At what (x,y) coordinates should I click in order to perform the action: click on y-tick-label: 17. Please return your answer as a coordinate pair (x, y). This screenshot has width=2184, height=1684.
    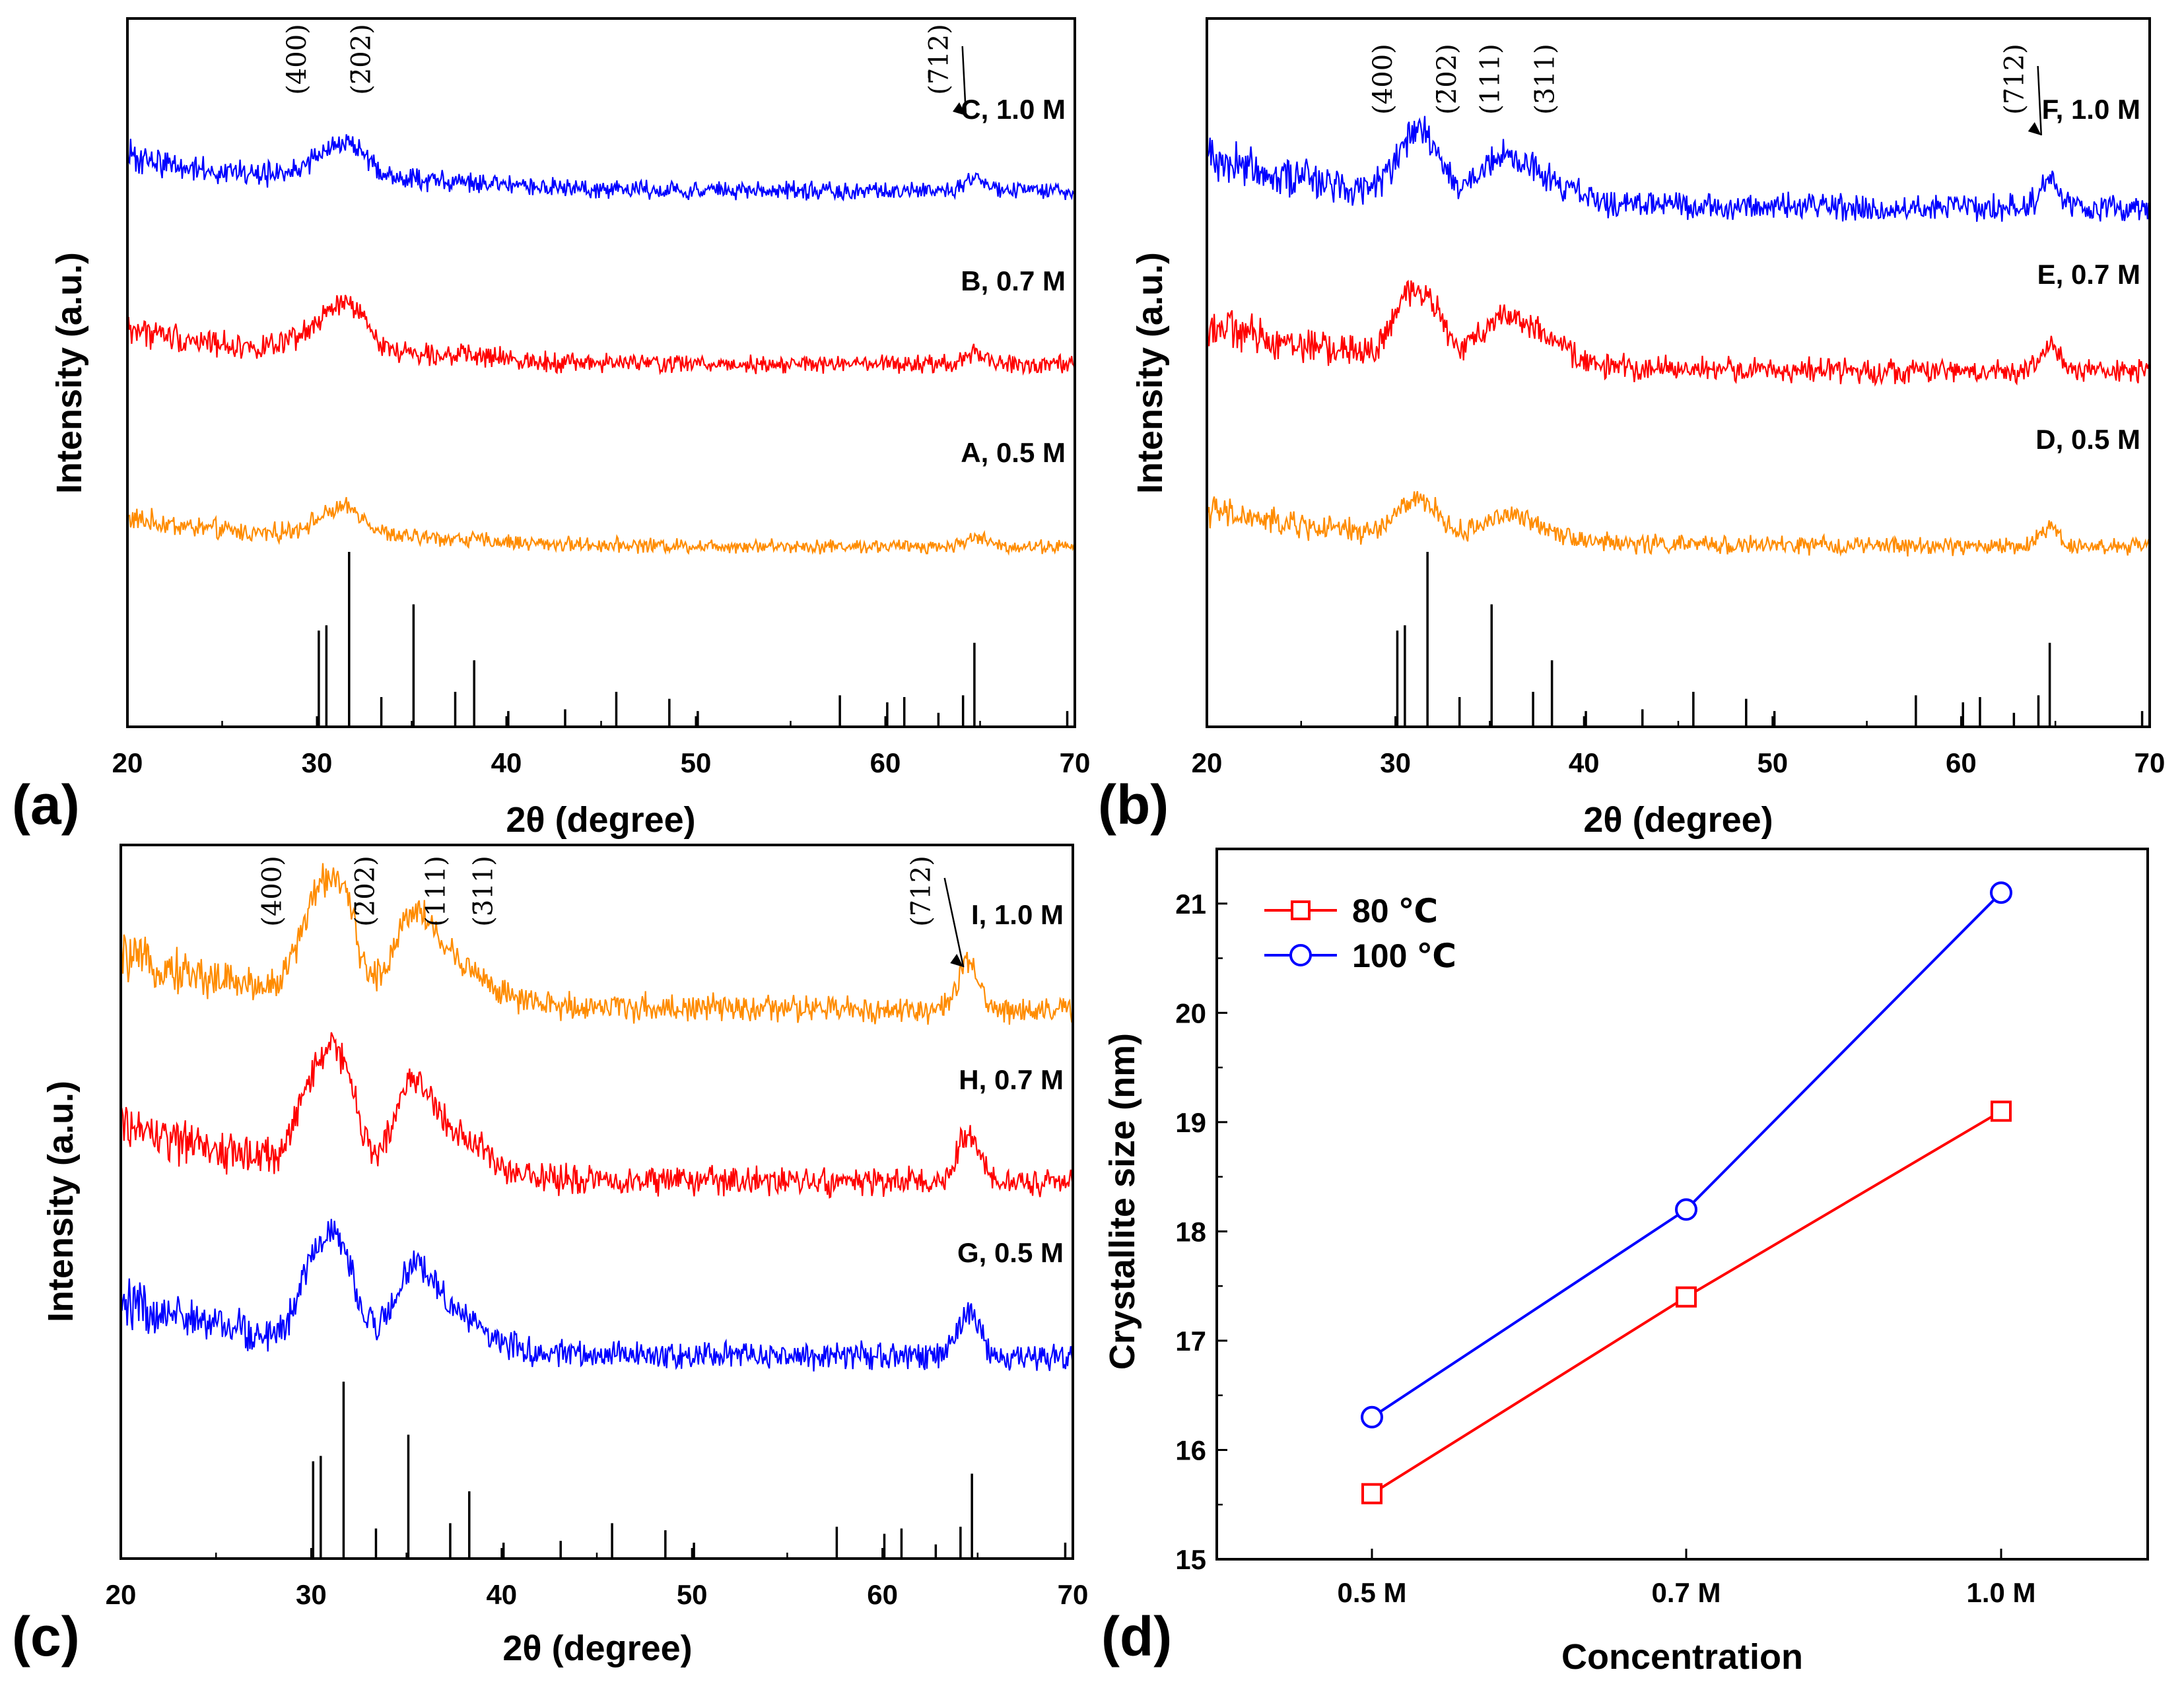
    Looking at the image, I should click on (1190, 1342).